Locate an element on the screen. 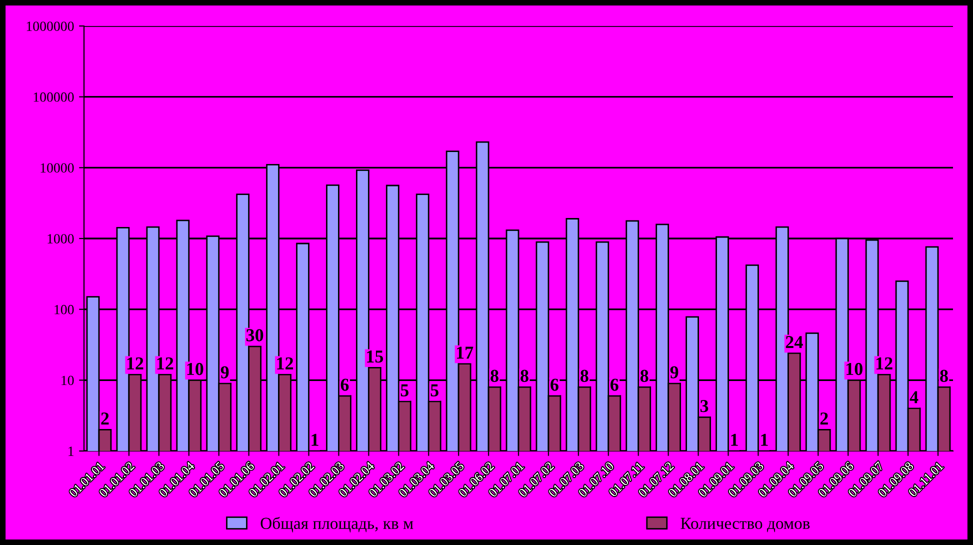  y-tick-label: 1000000 is located at coordinates (50, 26).